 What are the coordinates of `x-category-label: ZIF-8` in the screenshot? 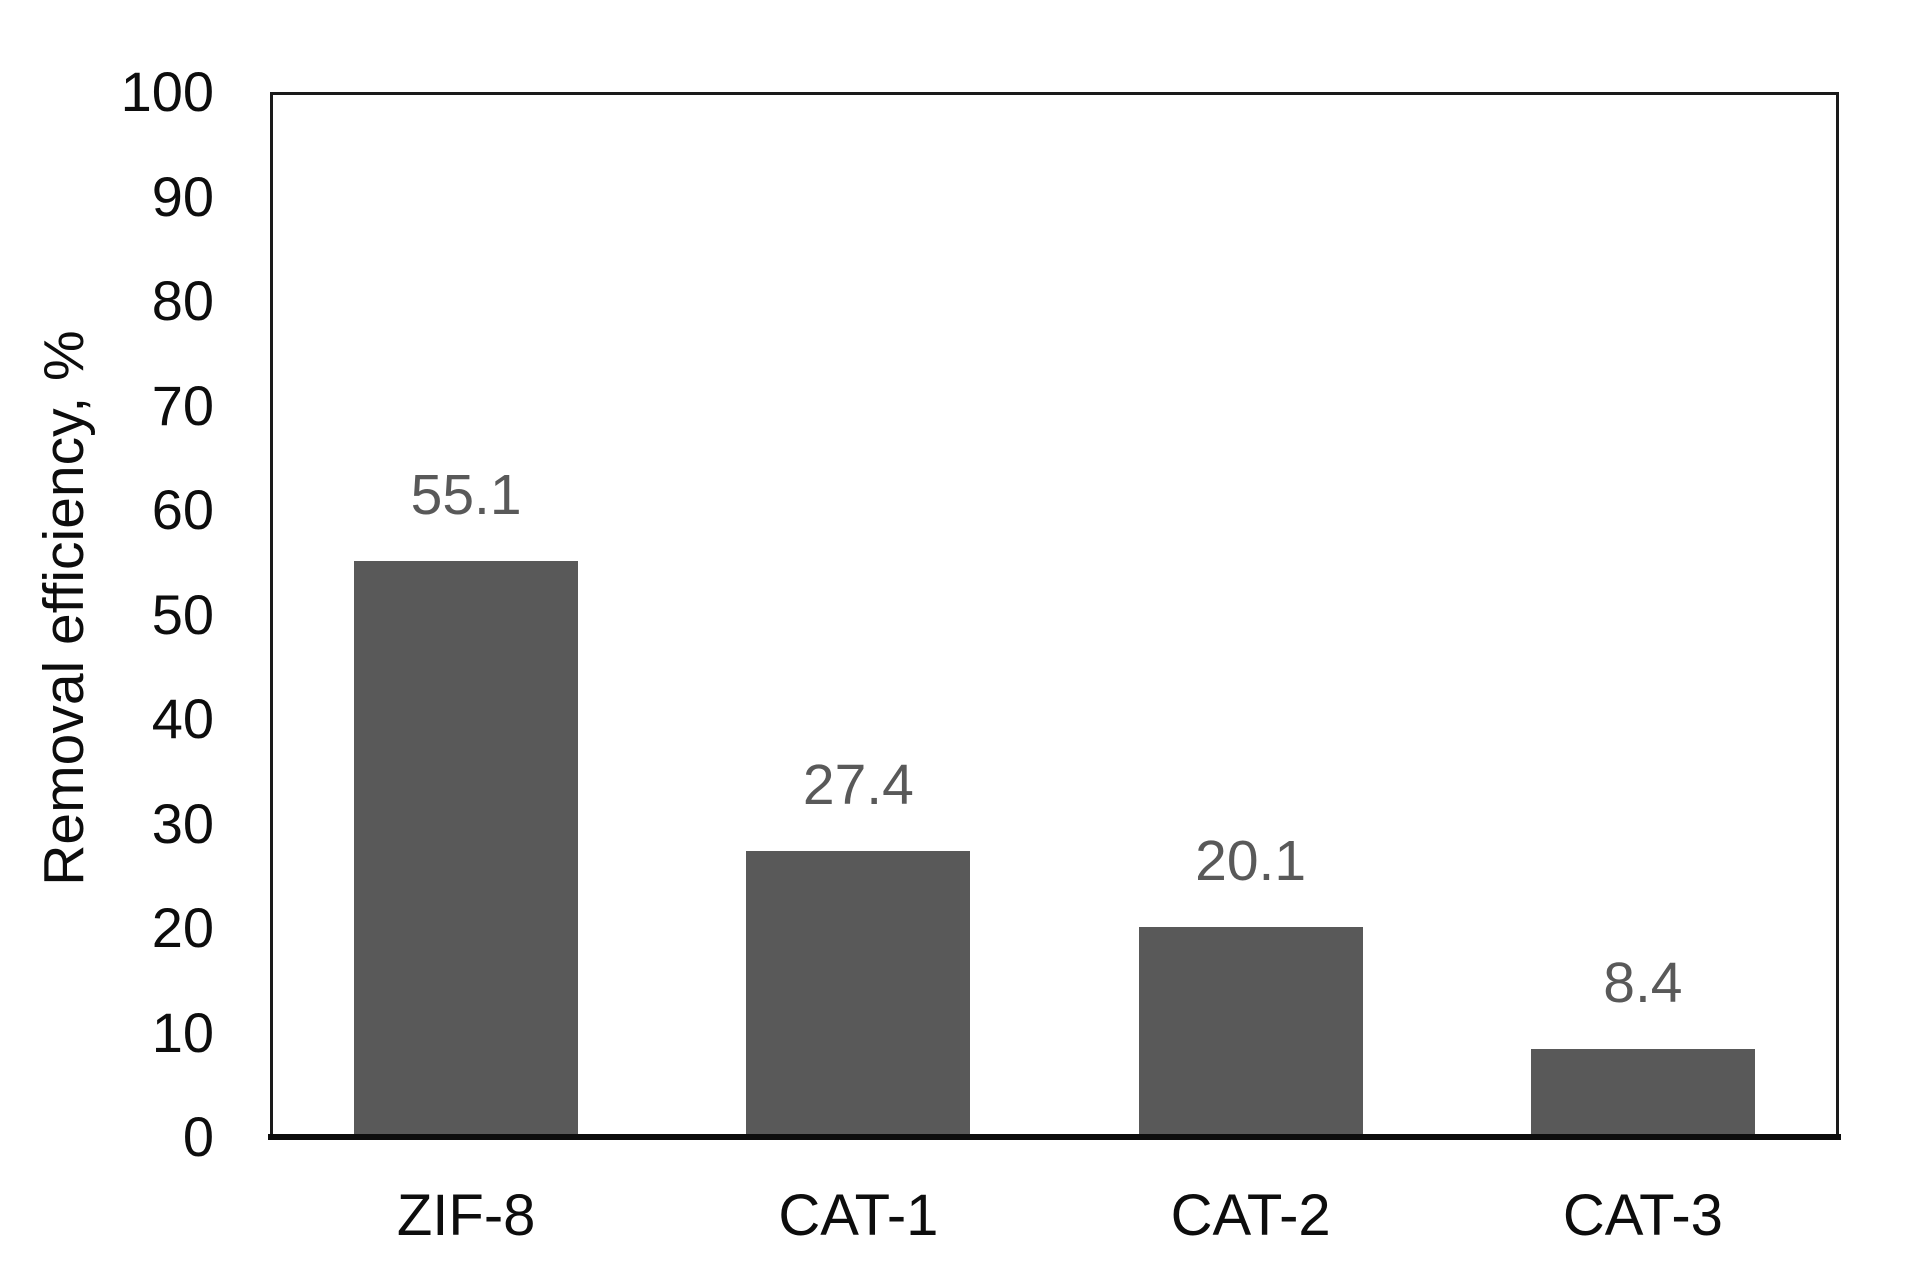 It's located at (466, 1215).